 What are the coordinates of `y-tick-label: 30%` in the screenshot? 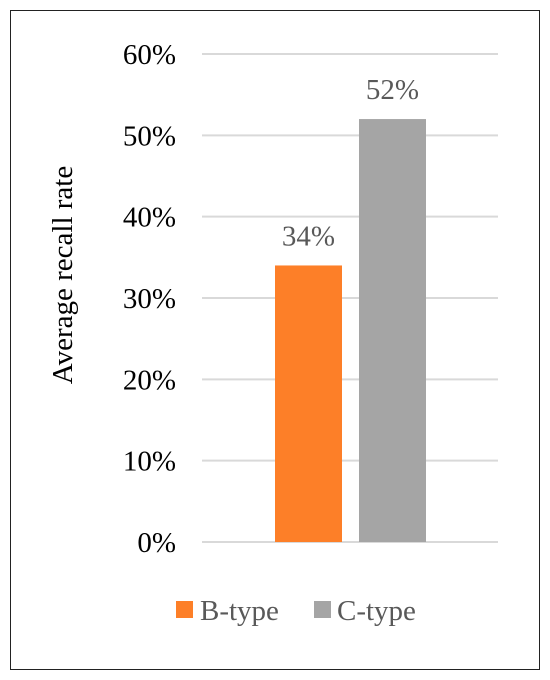 It's located at (149, 299).